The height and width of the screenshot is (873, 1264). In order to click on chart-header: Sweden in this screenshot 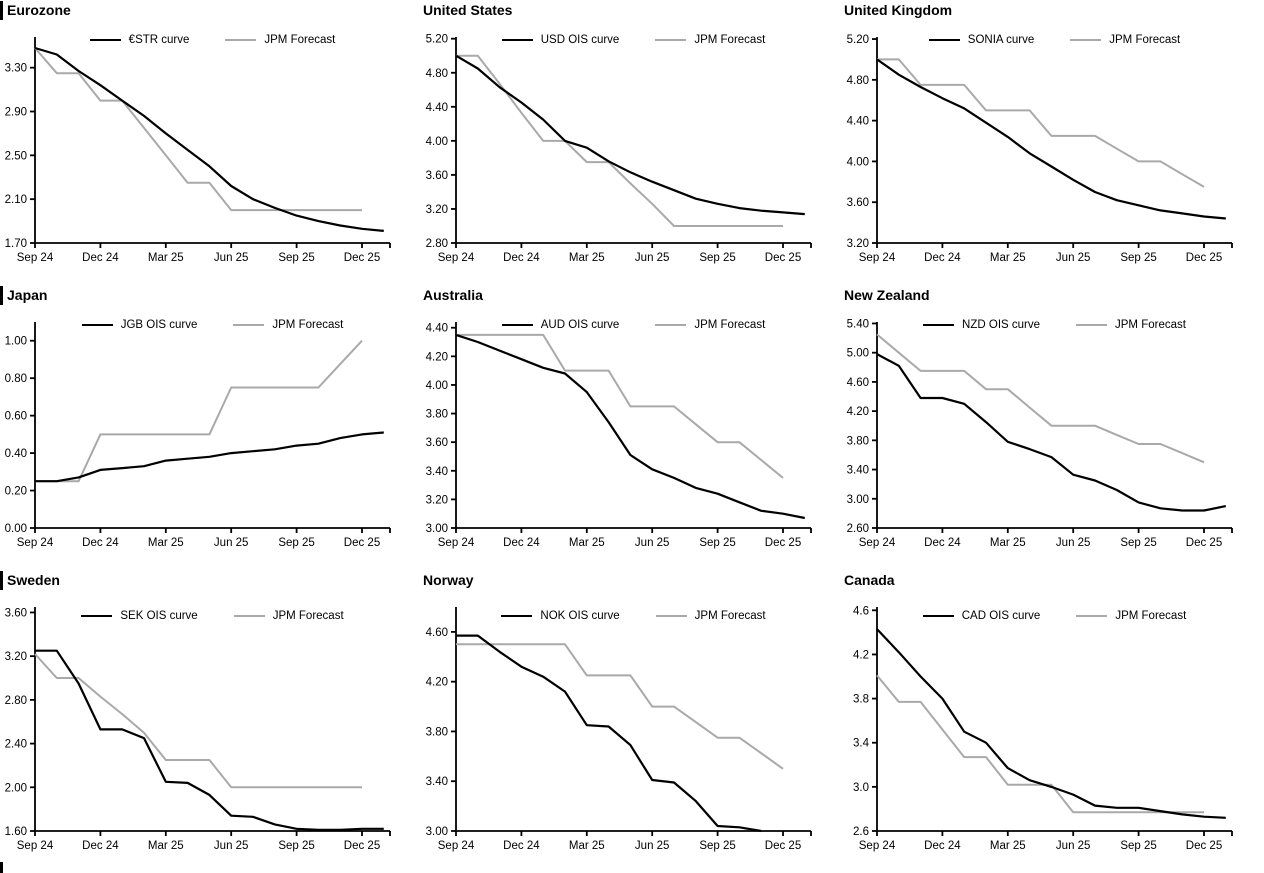, I will do `click(210, 580)`.